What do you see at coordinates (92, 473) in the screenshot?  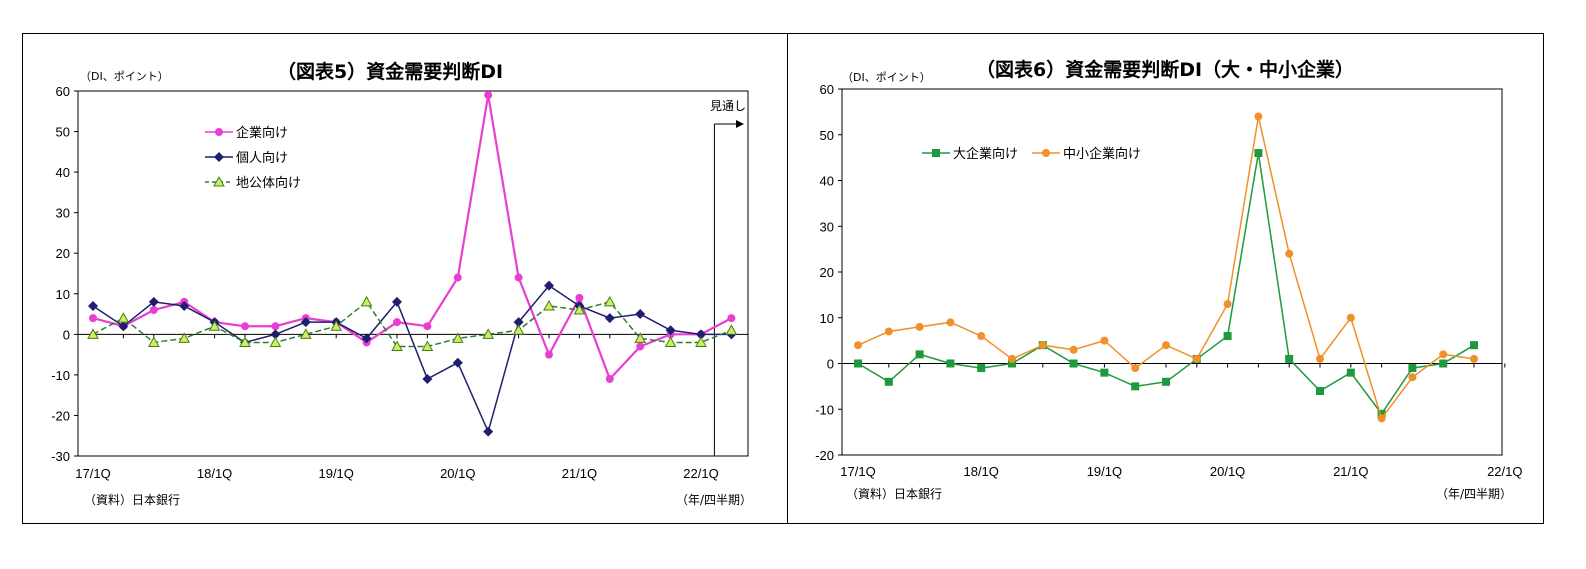 I see `chart1-x-tick-label: 17/1Q` at bounding box center [92, 473].